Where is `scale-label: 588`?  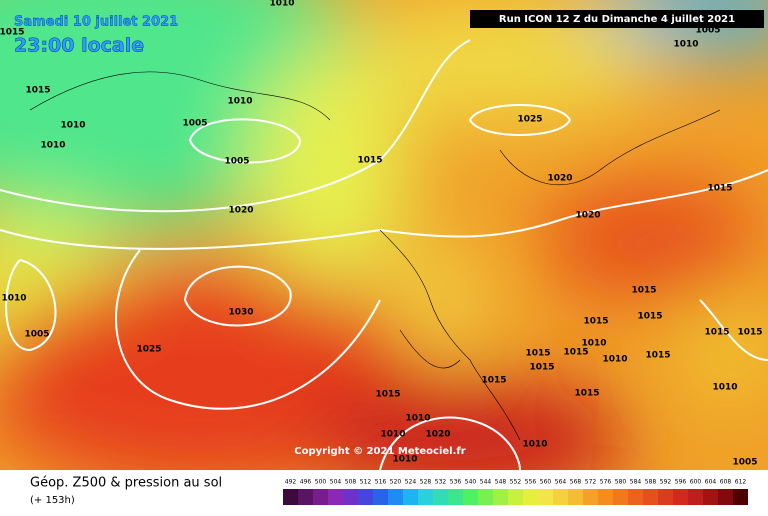
scale-label: 588 is located at coordinates (651, 482).